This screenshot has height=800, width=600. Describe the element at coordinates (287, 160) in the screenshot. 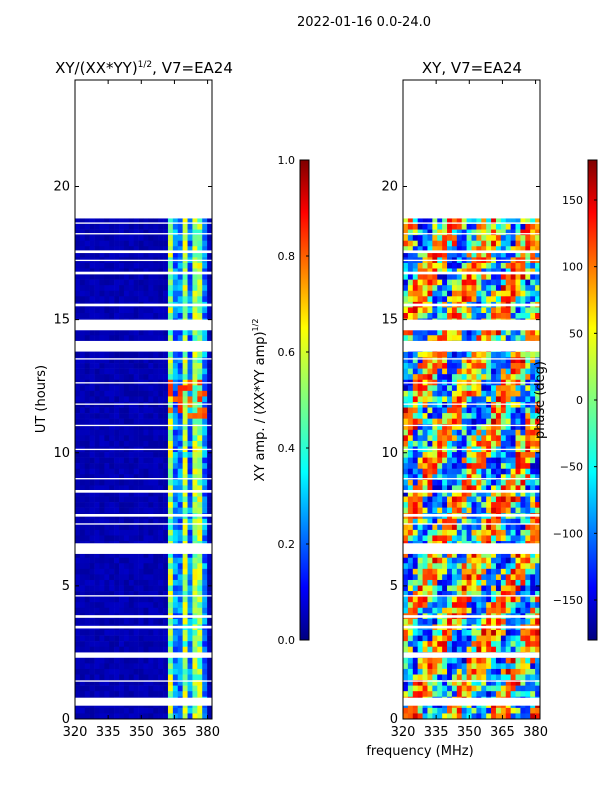

I see `left-colorbar-tick-label: 1.0` at that location.